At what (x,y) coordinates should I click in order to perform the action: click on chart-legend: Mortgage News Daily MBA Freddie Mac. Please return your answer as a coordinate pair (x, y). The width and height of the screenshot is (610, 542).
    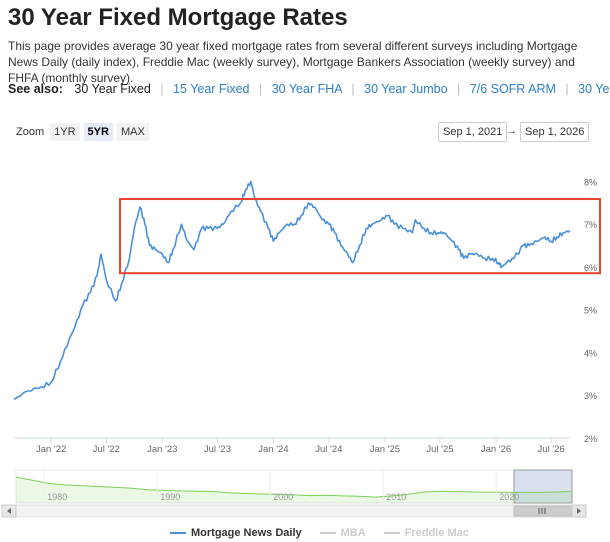
    Looking at the image, I should click on (328, 533).